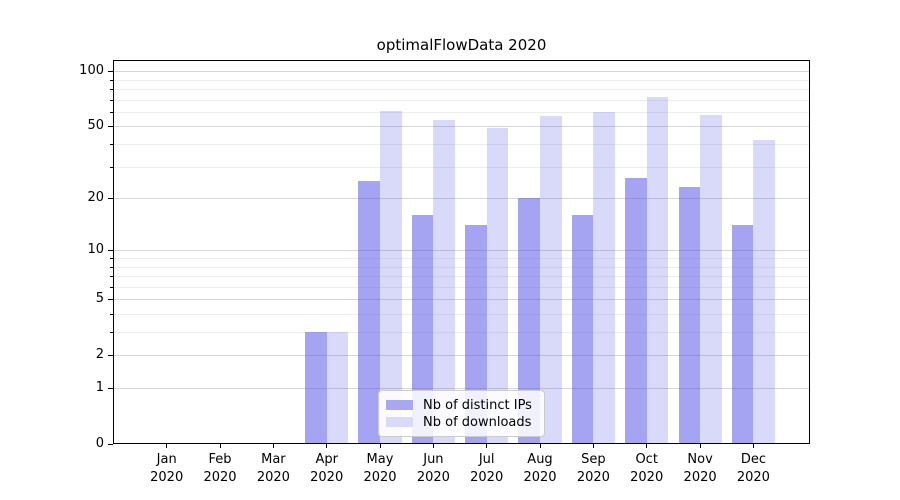 This screenshot has height=500, width=900. I want to click on y-tick-label: 10, so click(95, 250).